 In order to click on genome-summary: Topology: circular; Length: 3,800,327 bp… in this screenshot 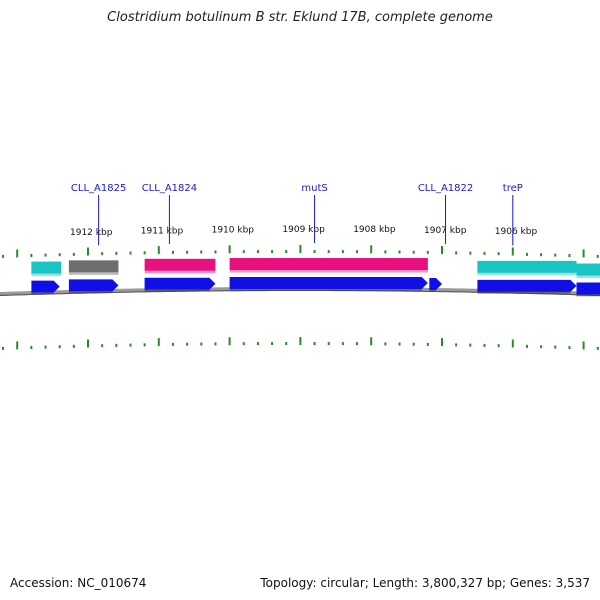, I will do `click(425, 583)`.